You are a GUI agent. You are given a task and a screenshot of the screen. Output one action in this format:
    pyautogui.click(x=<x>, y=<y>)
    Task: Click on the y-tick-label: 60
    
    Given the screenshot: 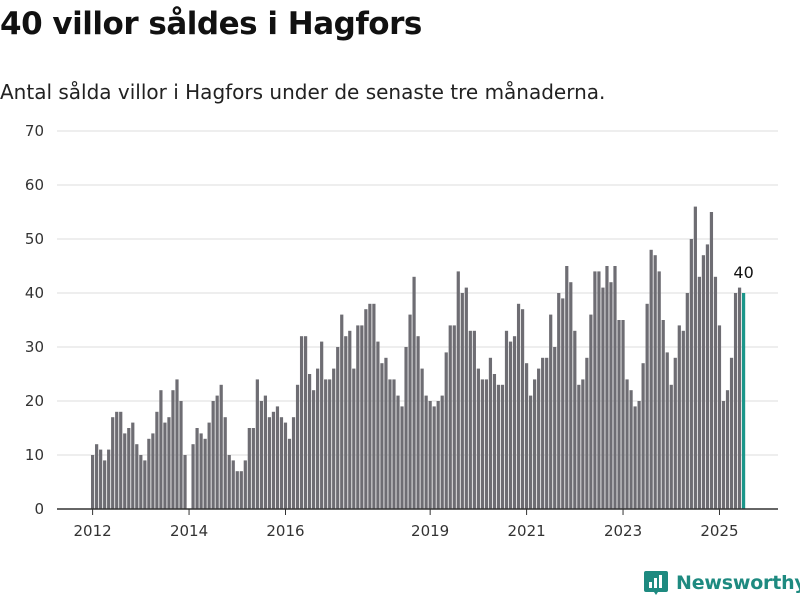 What is the action you would take?
    pyautogui.click(x=34, y=185)
    